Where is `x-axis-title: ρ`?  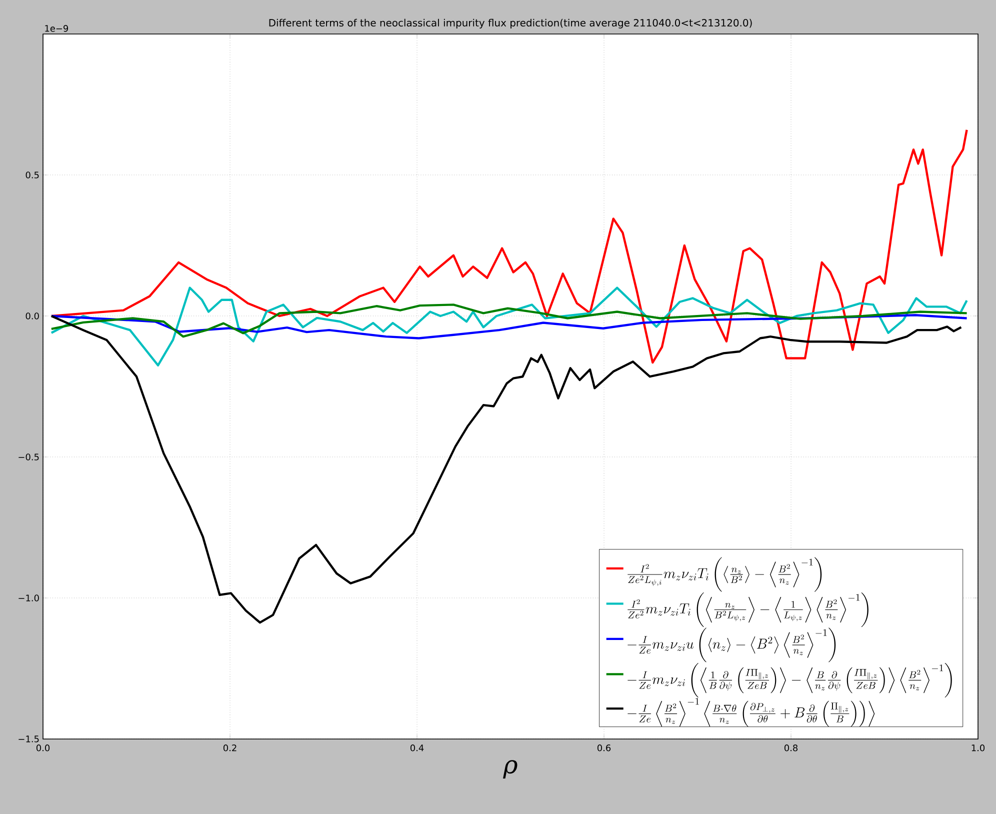
x-axis-title: ρ is located at coordinates (510, 769).